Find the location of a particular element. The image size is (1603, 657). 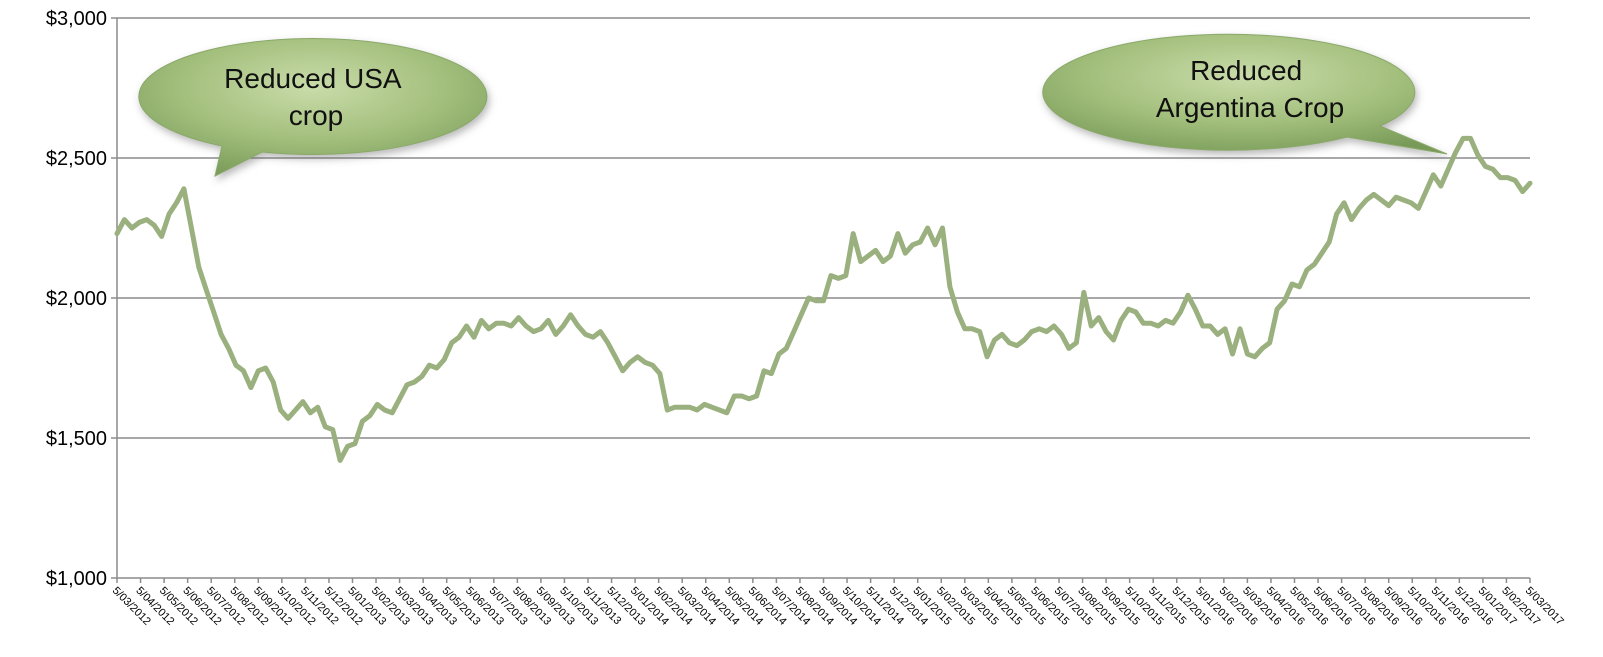

y-tick-label: $3,000 is located at coordinates (76, 19).